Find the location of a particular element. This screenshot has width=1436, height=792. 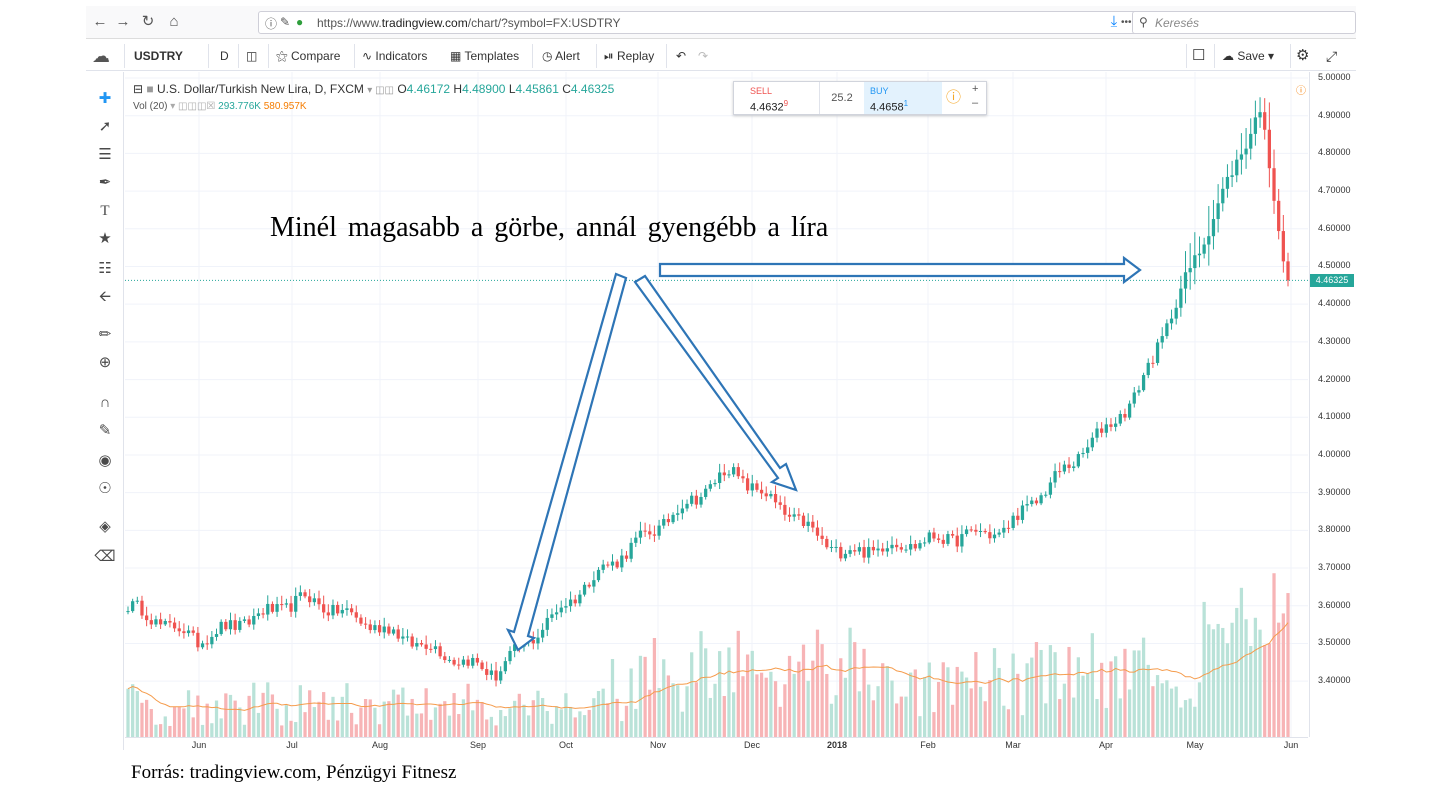

lock-icon: ● is located at coordinates (300, 22).